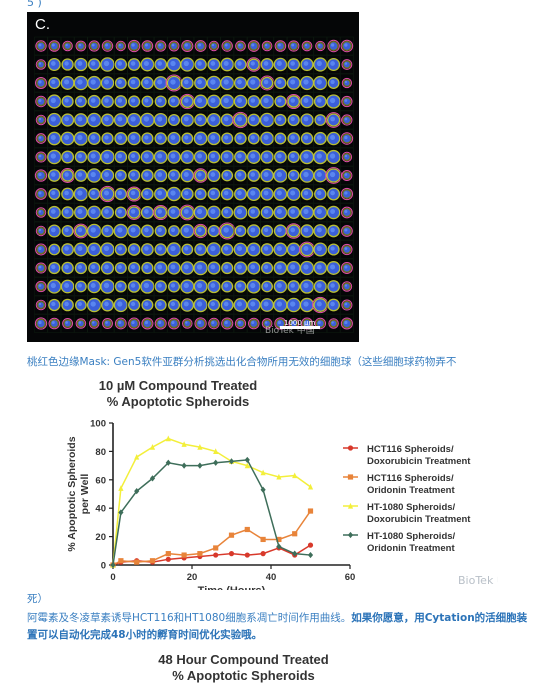 The image size is (542, 684). What do you see at coordinates (192, 577) in the screenshot?
I see `x-tick-label: 20` at bounding box center [192, 577].